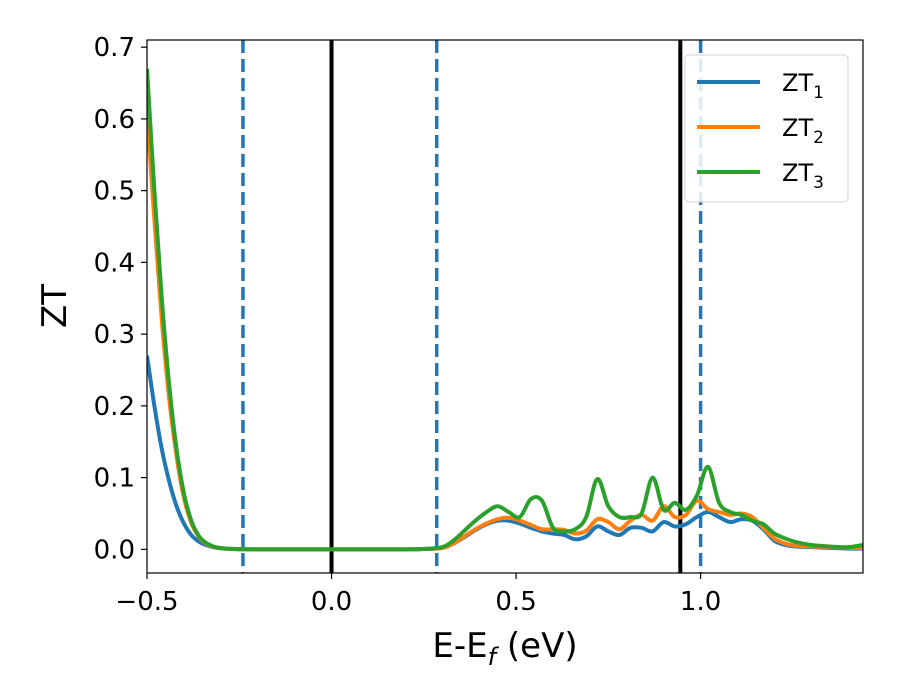  I want to click on x-axis-label-suffix: (eV), so click(537, 646).